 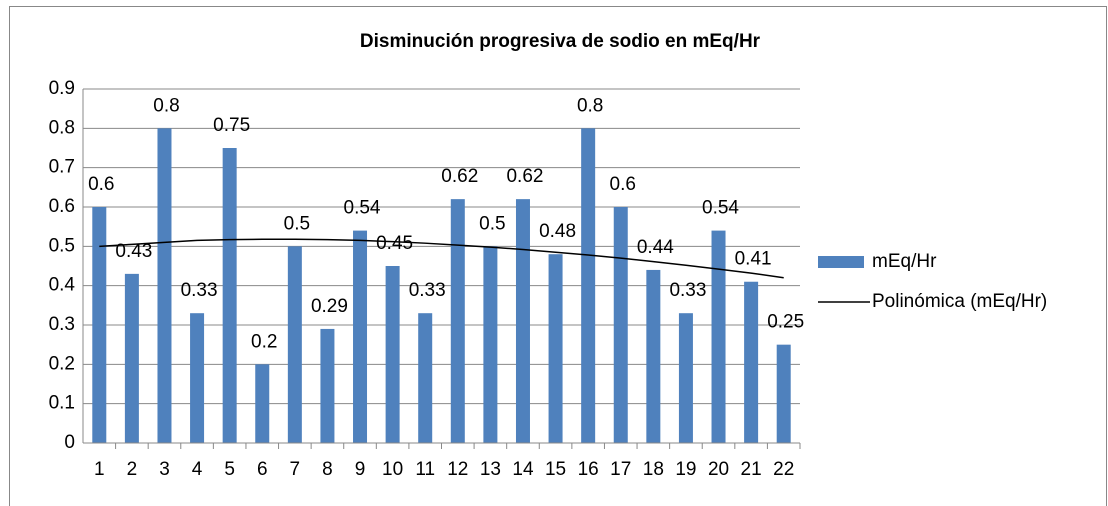 What do you see at coordinates (655, 247) in the screenshot?
I see `data-label: 0.44` at bounding box center [655, 247].